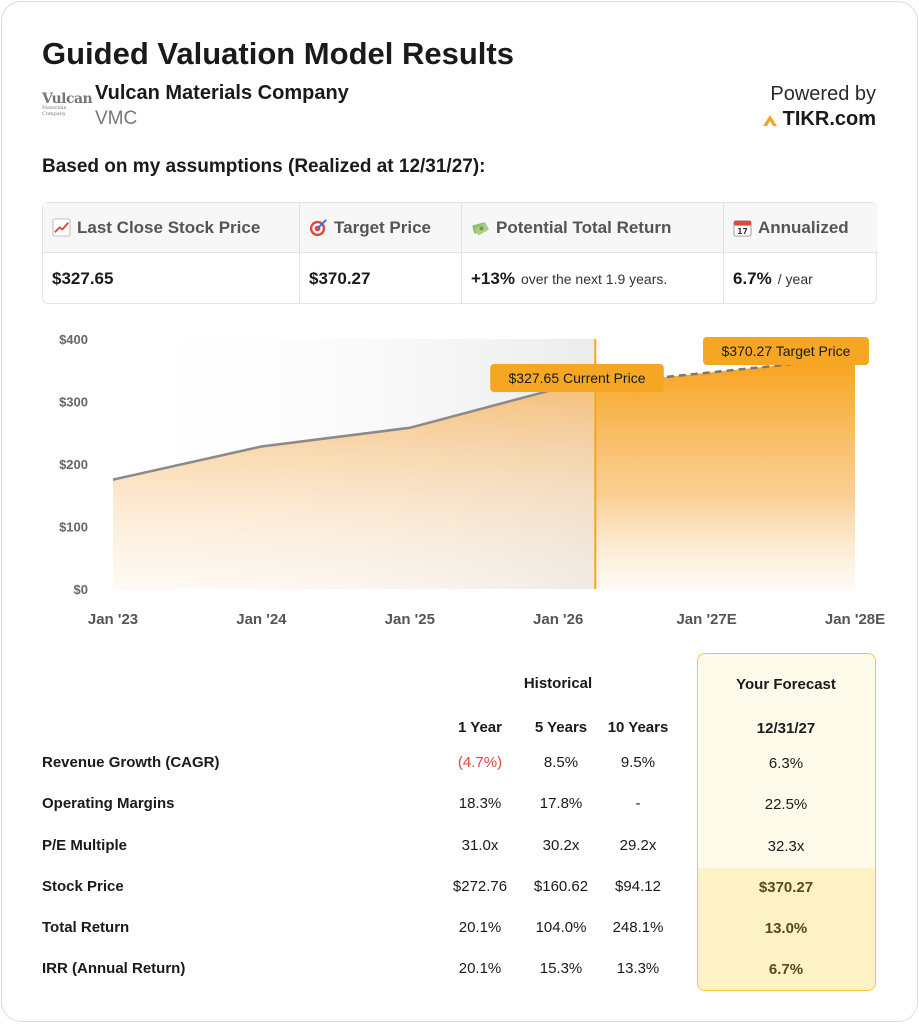 The width and height of the screenshot is (919, 1024). I want to click on forecast-cell: 6.3%, so click(786, 763).